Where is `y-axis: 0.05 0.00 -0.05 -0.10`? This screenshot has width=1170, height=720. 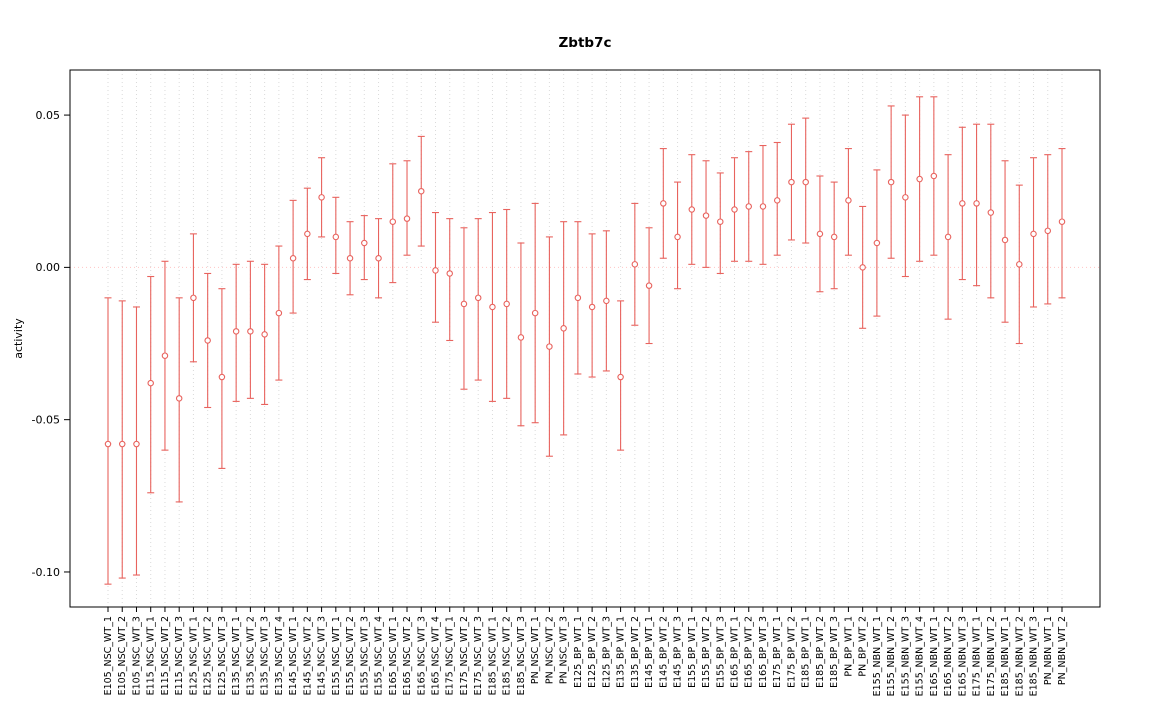
y-axis: 0.05 0.00 -0.05 -0.10 is located at coordinates (51, 344).